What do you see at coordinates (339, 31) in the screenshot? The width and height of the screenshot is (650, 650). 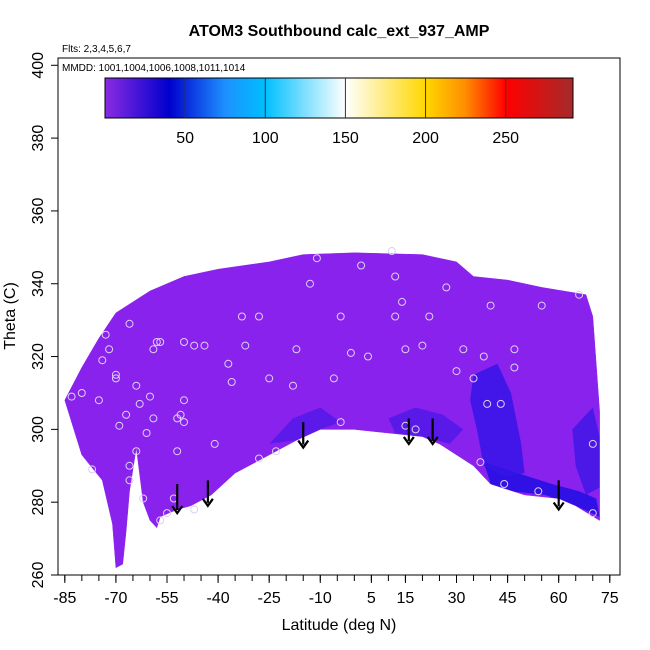 I see `chart-title: ATOM3 Southbound calc_ext_937_AMP` at bounding box center [339, 31].